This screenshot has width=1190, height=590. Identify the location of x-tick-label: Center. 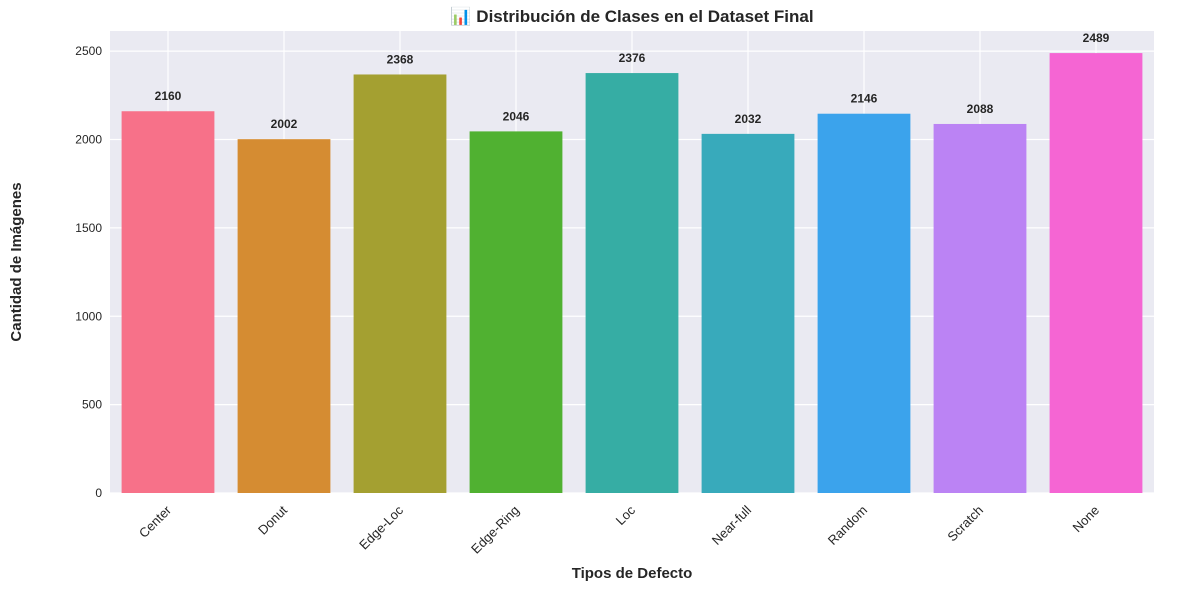
(155, 521).